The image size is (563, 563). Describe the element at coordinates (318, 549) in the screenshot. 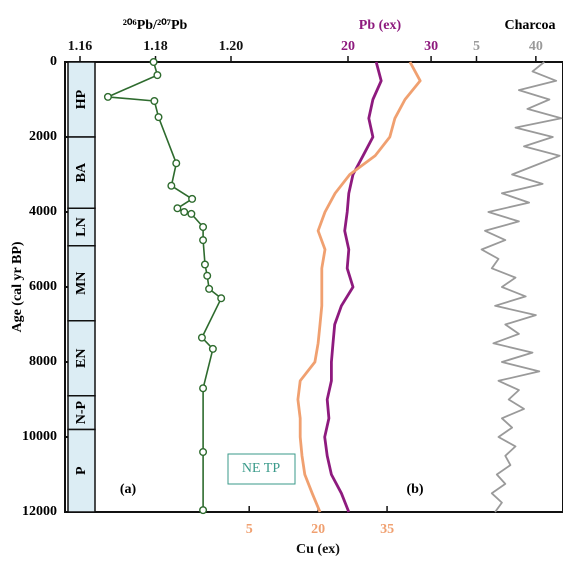

I see `x2-axis-title: Cu (ex)` at that location.